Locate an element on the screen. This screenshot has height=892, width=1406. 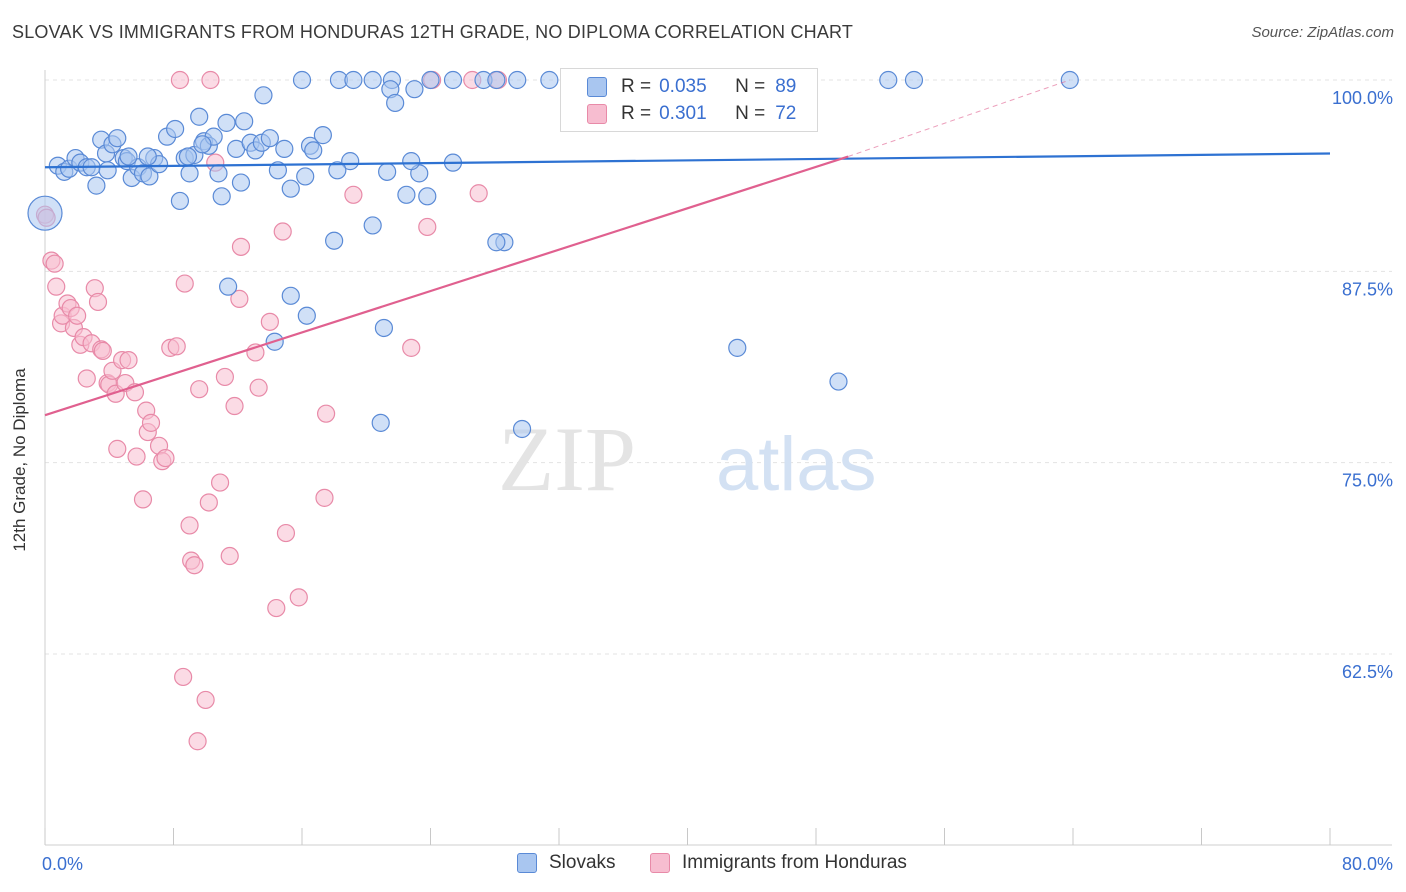
legend-row-honduras: R = 0.301 N = 72 is located at coordinates (691, 114).